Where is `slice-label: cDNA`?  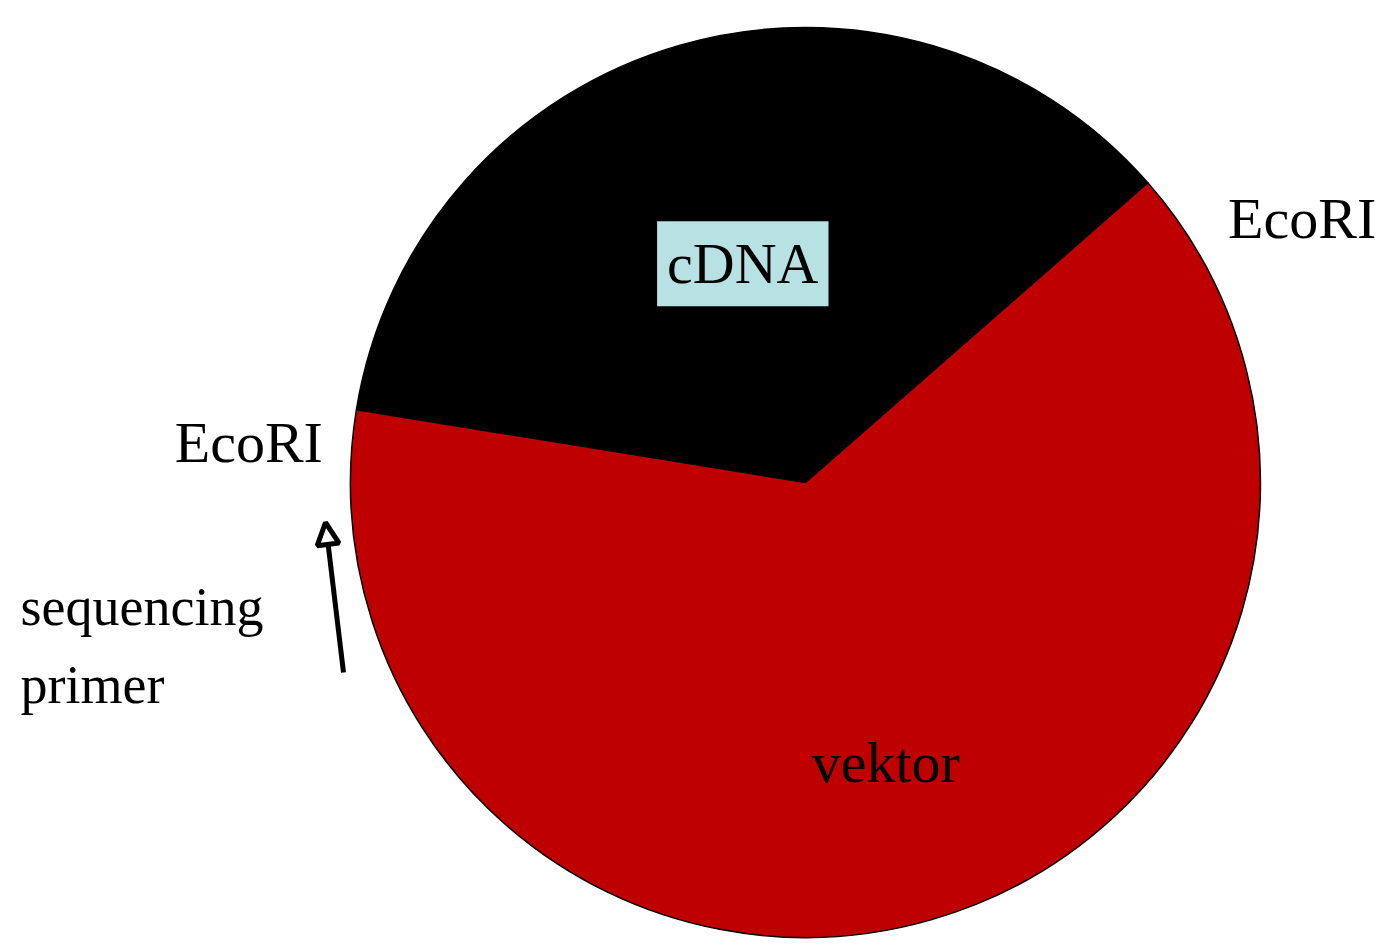
slice-label: cDNA is located at coordinates (743, 264).